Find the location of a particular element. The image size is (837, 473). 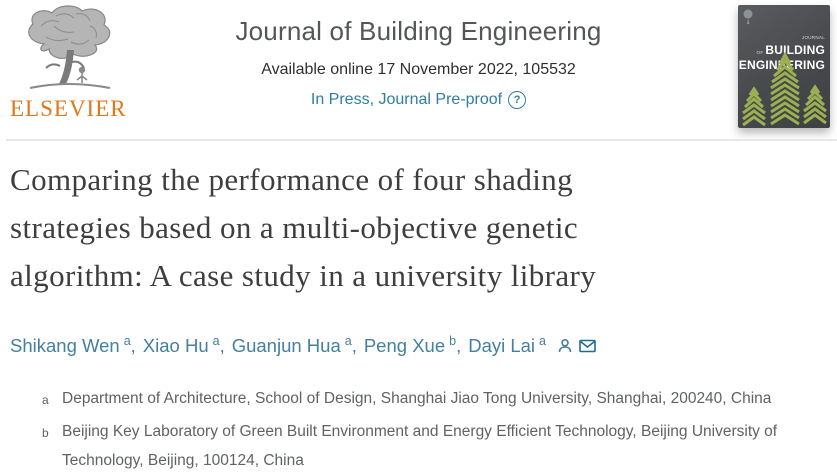

cover-chevron-trees-icon is located at coordinates (784, 89).